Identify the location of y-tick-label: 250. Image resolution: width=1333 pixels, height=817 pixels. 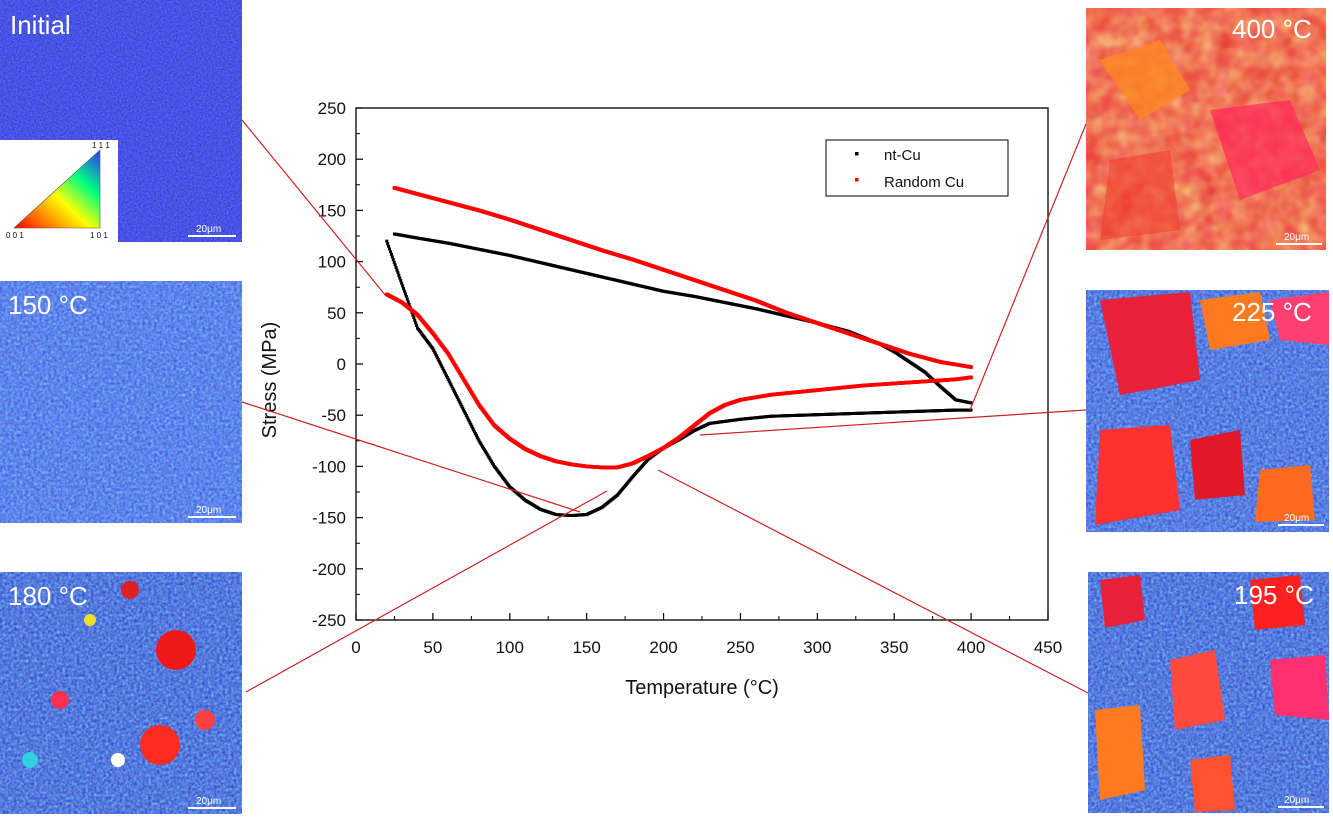
(332, 108).